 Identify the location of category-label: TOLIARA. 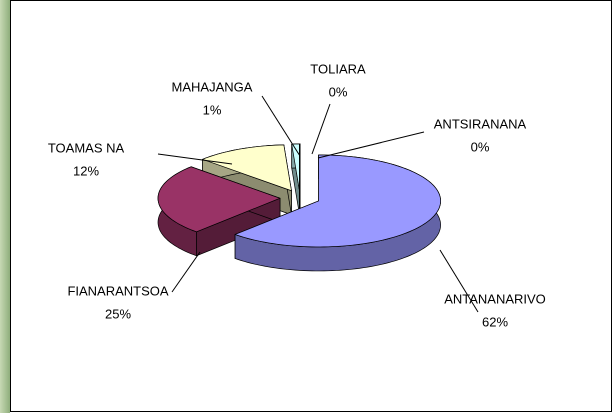
(338, 68).